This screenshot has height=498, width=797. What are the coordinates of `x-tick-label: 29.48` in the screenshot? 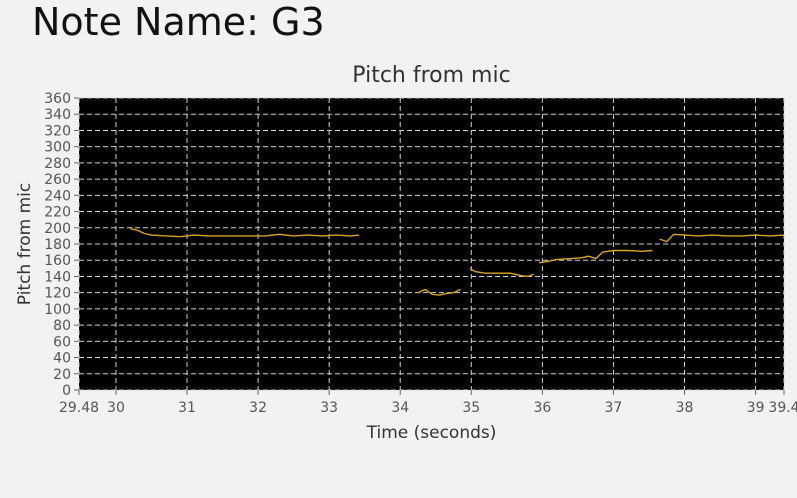 It's located at (79, 408).